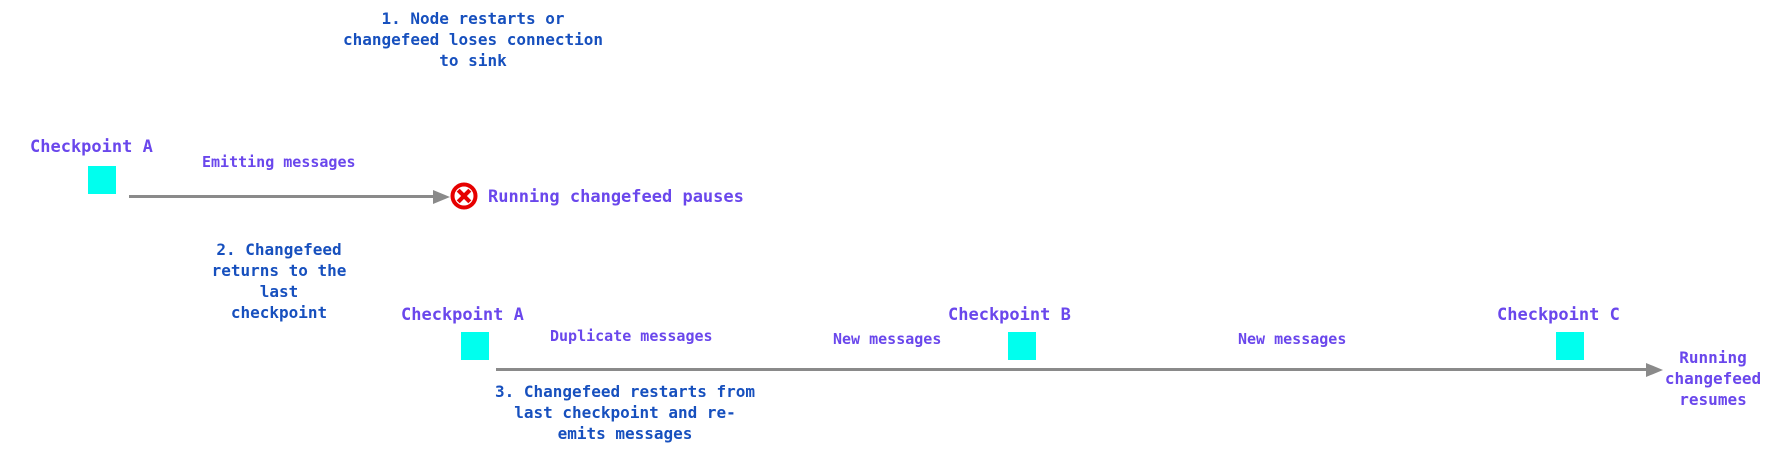 The image size is (1779, 451). What do you see at coordinates (887, 339) in the screenshot?
I see `new-messages-label-1: New messages` at bounding box center [887, 339].